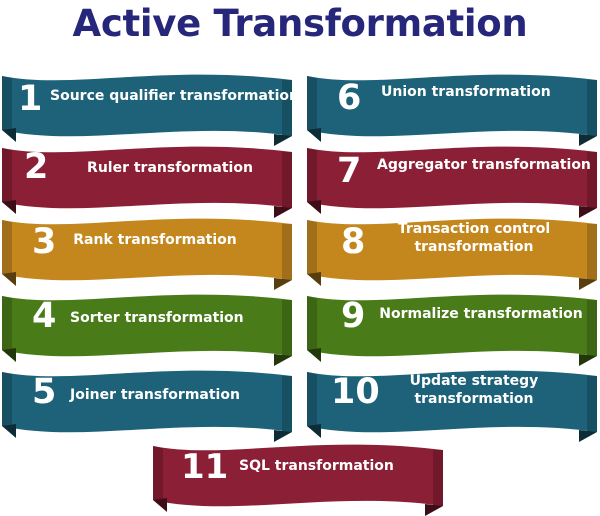 The width and height of the screenshot is (600, 516). Describe the element at coordinates (155, 395) in the screenshot. I see `item-label: Joiner transformation` at that location.